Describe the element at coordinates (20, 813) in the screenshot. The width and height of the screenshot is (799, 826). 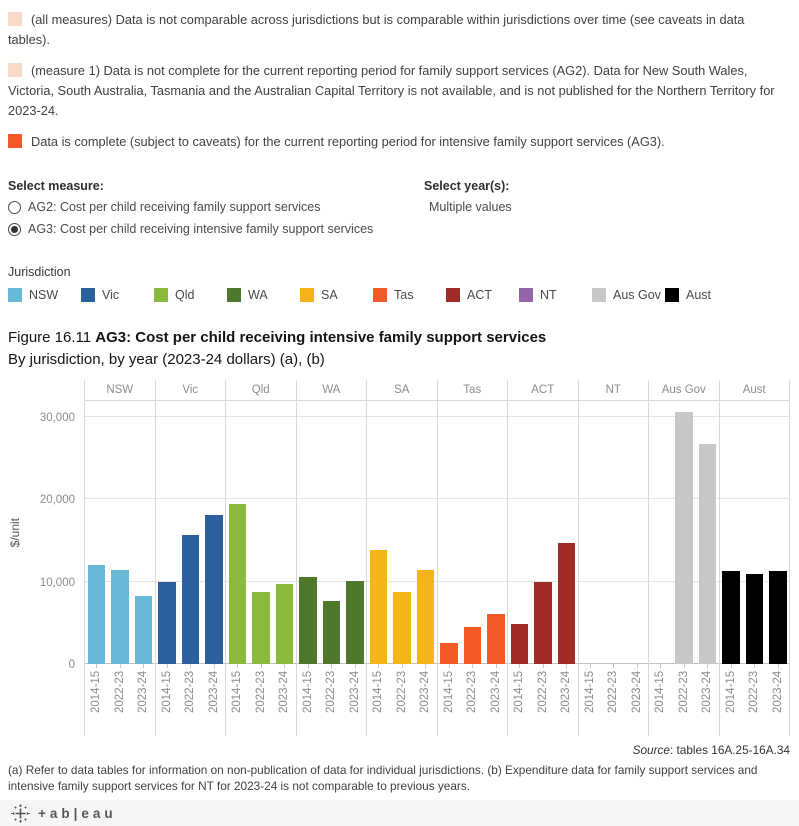
I see `tableau-logo-icon` at that location.